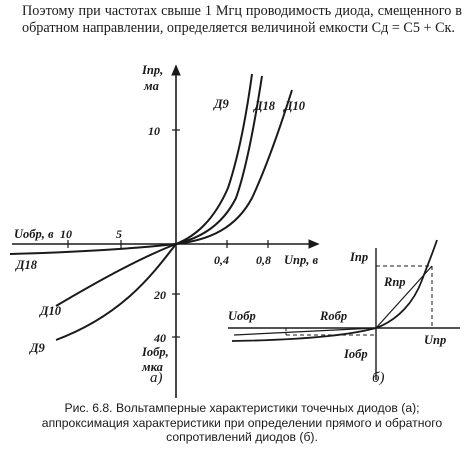 The height and width of the screenshot is (458, 474). I want to click on tick-label-y-reverse-2: 40, so click(159, 338).